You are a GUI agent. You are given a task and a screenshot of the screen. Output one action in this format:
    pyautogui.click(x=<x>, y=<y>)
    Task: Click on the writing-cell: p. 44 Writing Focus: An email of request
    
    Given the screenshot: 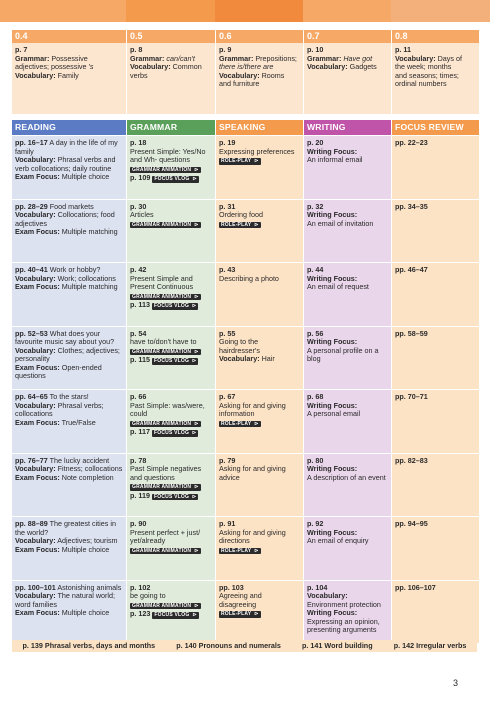 What is the action you would take?
    pyautogui.click(x=347, y=294)
    